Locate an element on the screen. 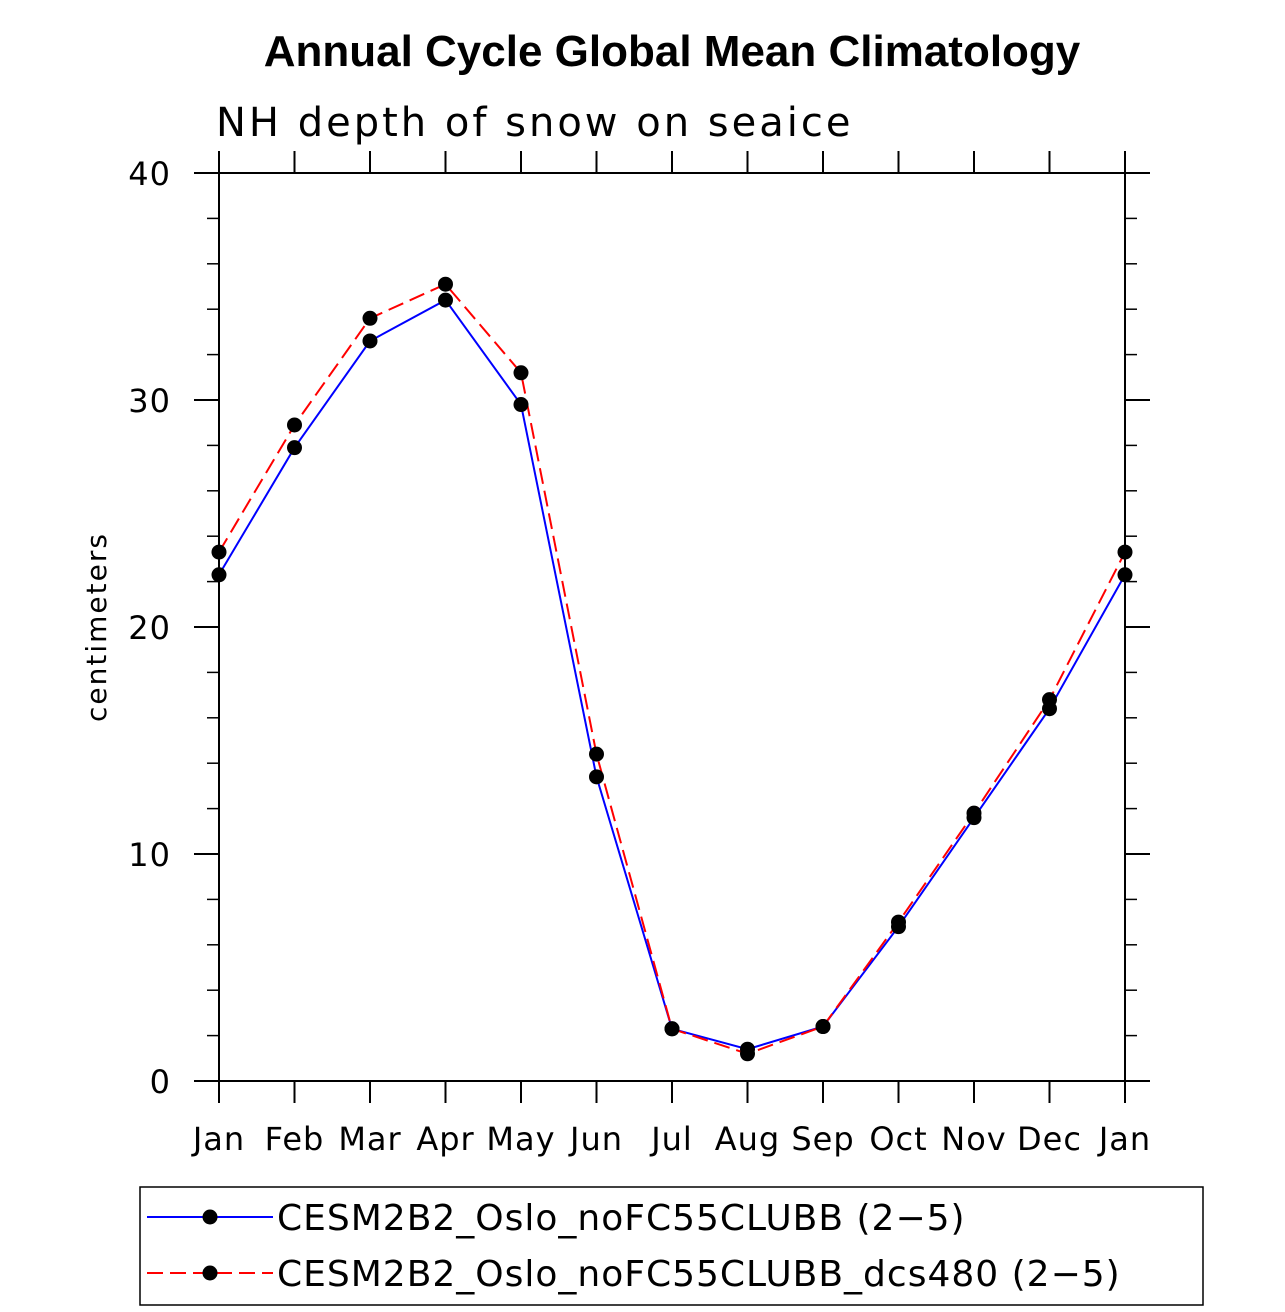 The image size is (1285, 1312). x-tick-label: Jun is located at coordinates (595, 1139).